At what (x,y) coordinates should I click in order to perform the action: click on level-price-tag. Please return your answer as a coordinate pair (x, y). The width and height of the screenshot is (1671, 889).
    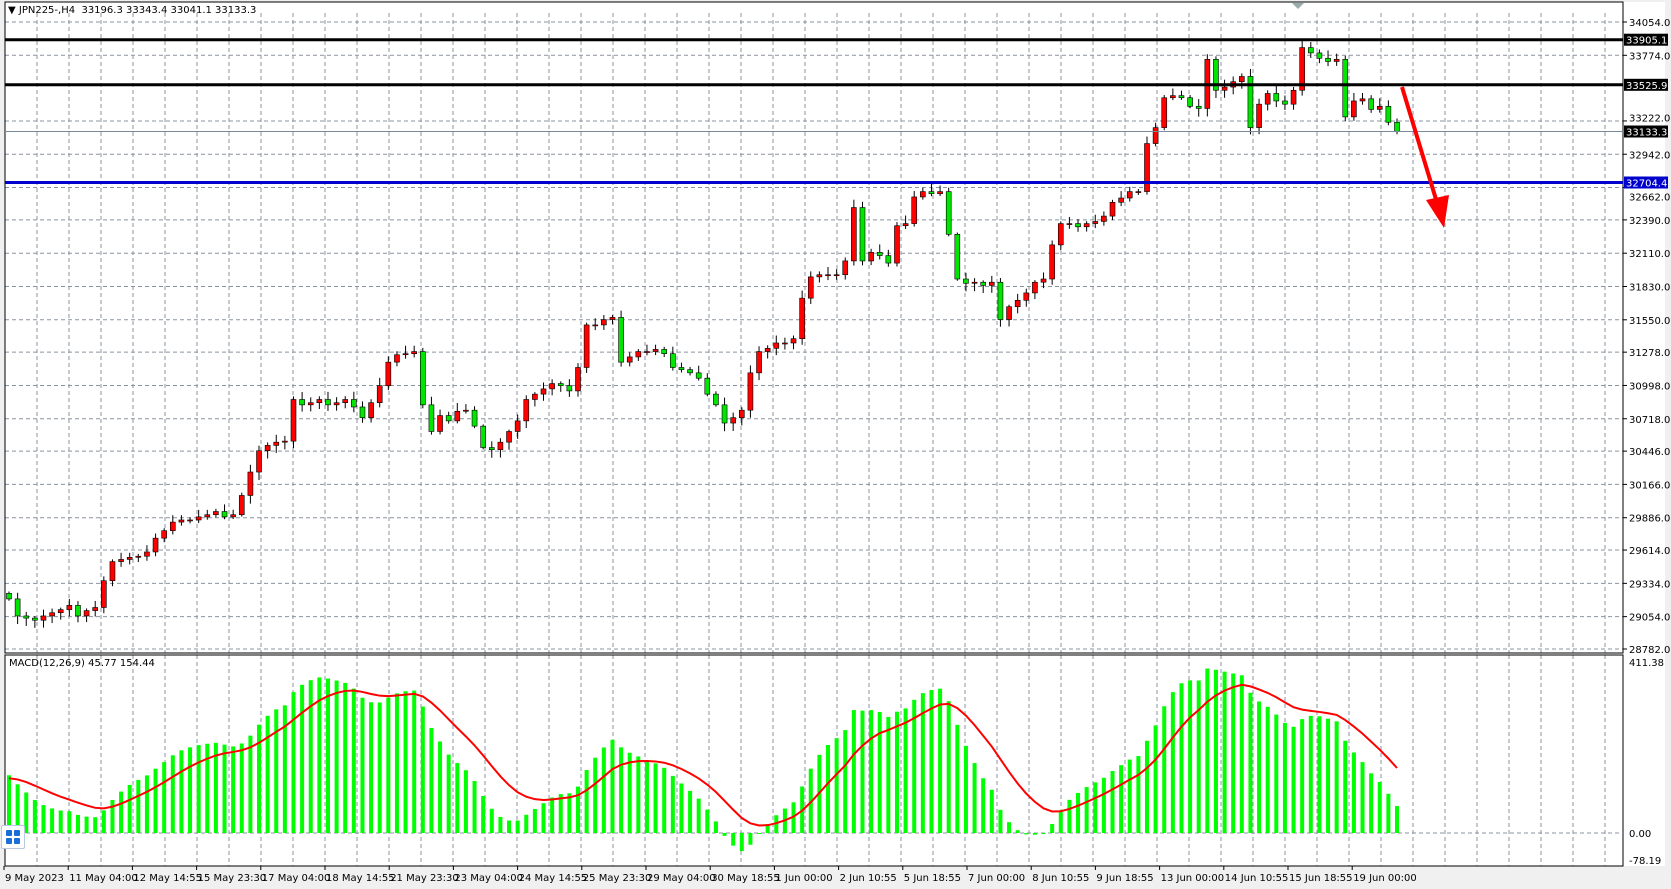
    Looking at the image, I should click on (1646, 84).